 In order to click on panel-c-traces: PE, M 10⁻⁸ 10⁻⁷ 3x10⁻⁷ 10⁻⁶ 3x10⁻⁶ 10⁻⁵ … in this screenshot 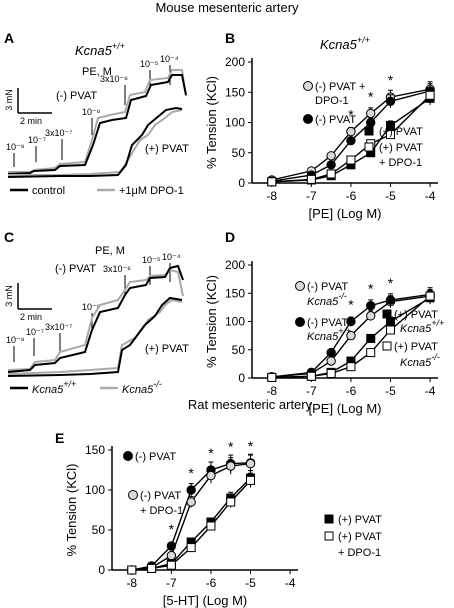, I will do `click(96, 320)`.